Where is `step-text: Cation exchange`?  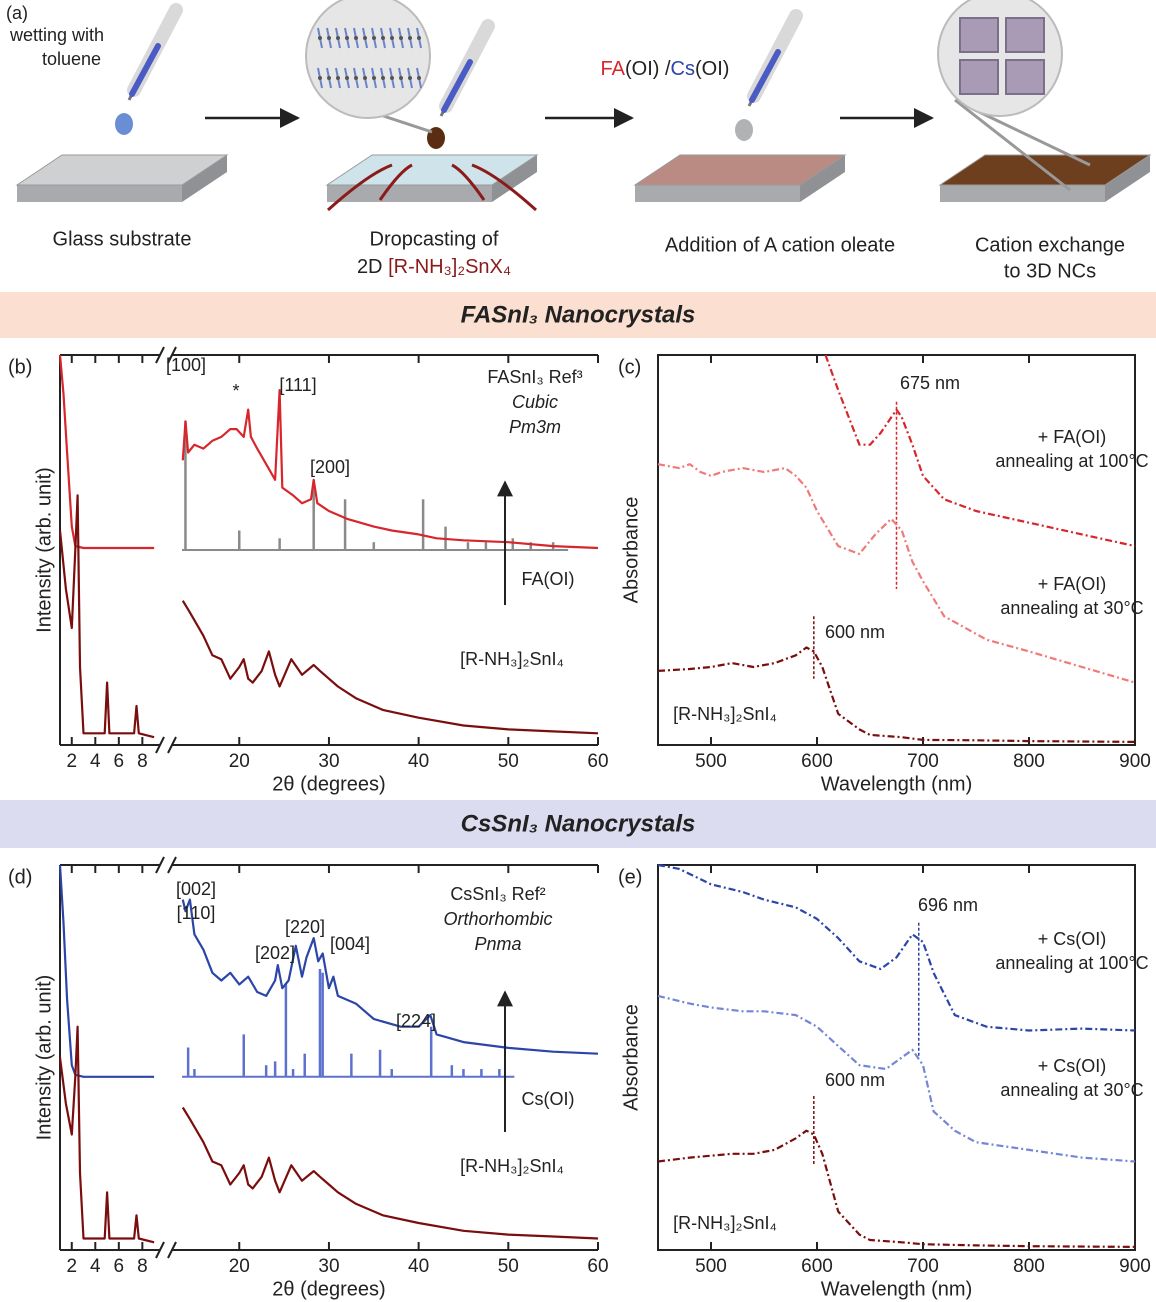 step-text: Cation exchange is located at coordinates (1050, 245).